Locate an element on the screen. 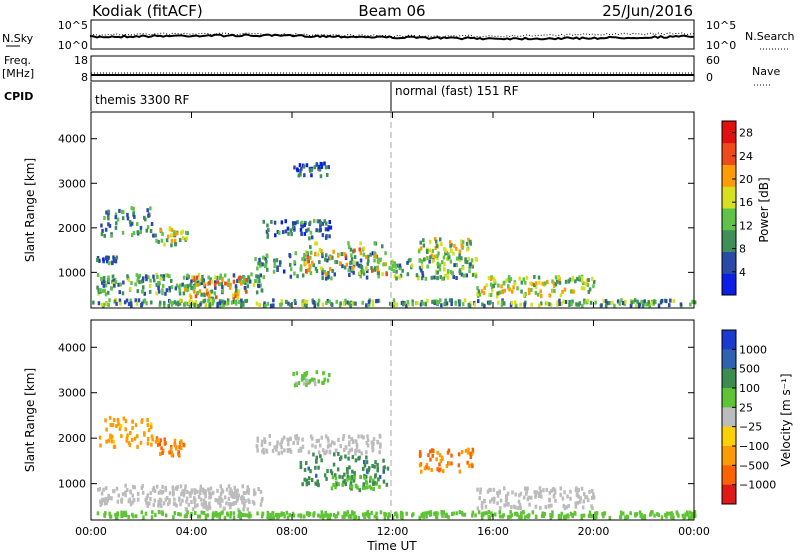 The image size is (800, 554). nsearch-tick-top: 10^5 is located at coordinates (721, 25).